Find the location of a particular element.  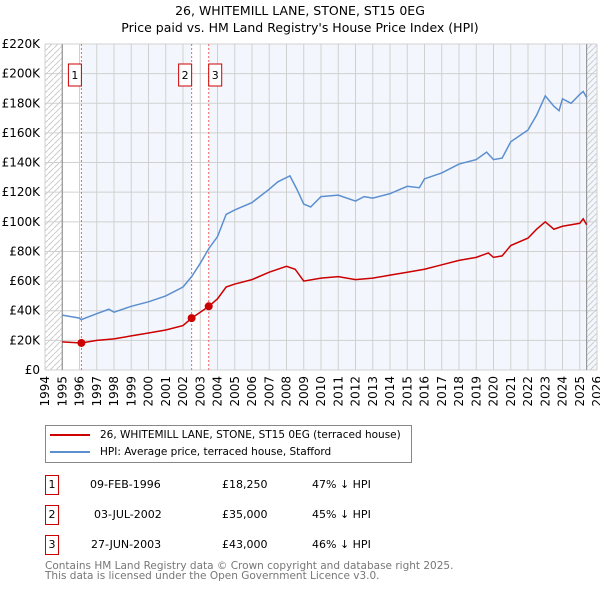

x-tick-label: 1997 is located at coordinates (97, 391).